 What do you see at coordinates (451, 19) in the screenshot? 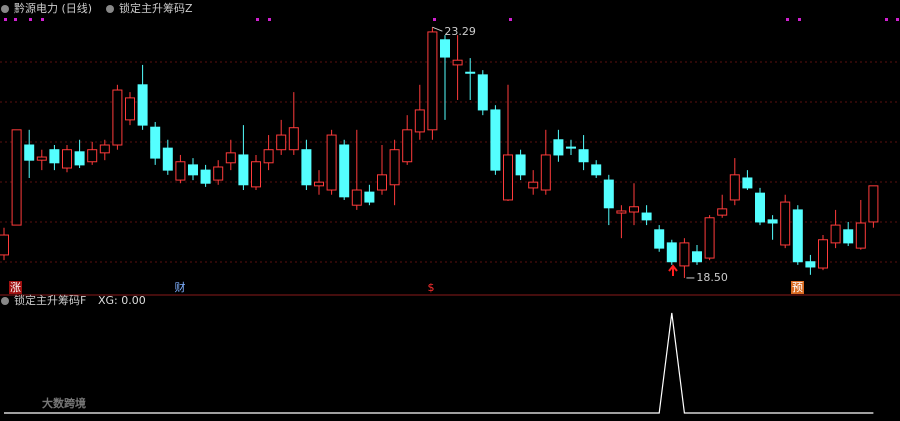
I see `signal-dots` at bounding box center [451, 19].